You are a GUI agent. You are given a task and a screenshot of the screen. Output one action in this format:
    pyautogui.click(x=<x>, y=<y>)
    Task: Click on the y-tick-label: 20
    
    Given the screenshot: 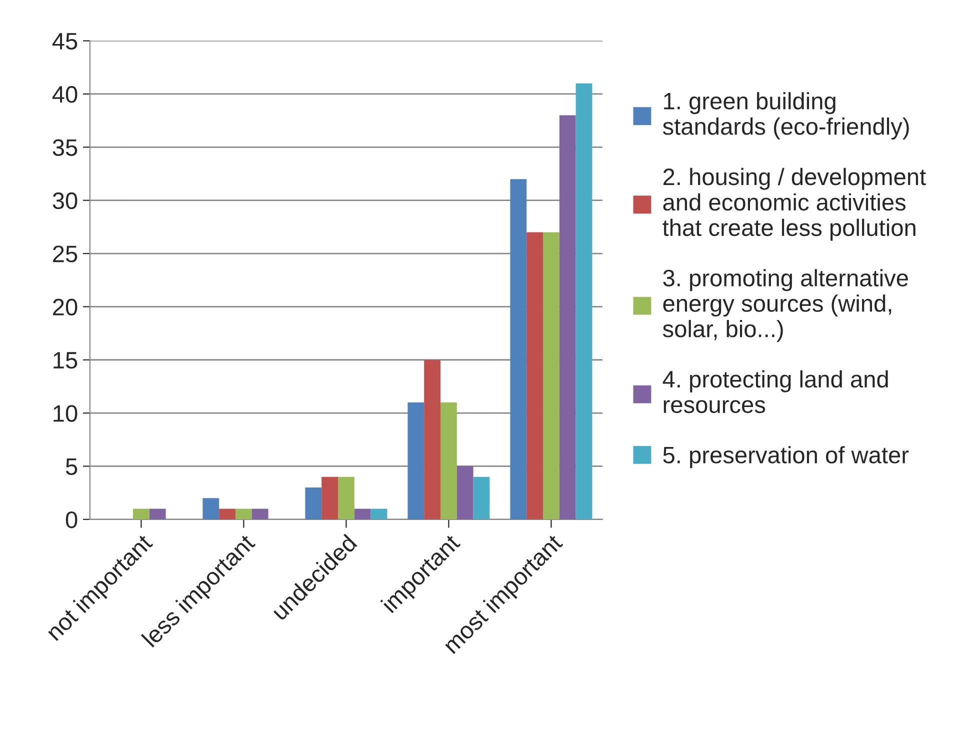 What is the action you would take?
    pyautogui.click(x=65, y=307)
    